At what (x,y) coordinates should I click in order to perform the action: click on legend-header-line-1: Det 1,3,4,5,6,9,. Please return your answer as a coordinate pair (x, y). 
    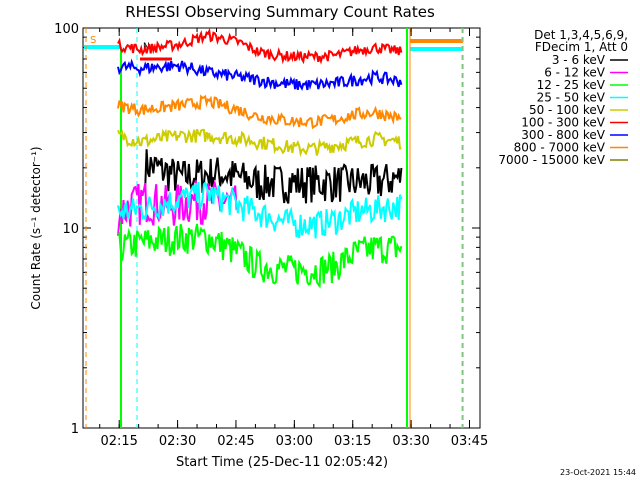
    Looking at the image, I should click on (581, 35).